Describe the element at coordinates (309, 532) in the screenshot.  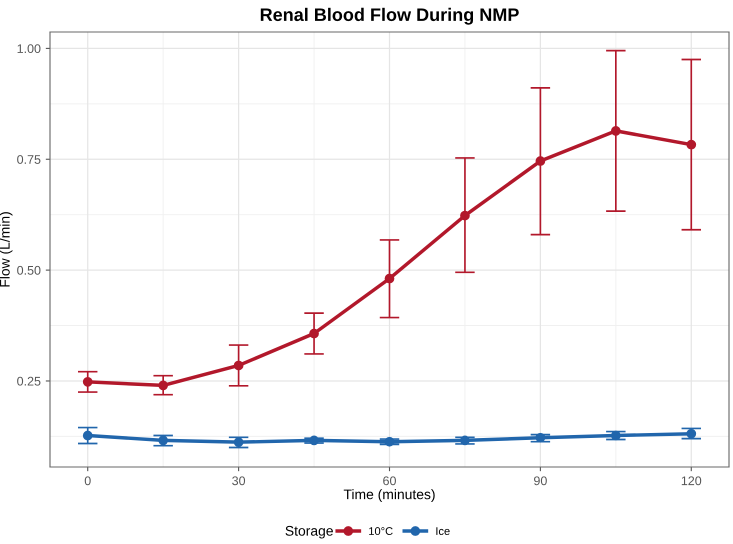
I see `legend-title: Storage` at that location.